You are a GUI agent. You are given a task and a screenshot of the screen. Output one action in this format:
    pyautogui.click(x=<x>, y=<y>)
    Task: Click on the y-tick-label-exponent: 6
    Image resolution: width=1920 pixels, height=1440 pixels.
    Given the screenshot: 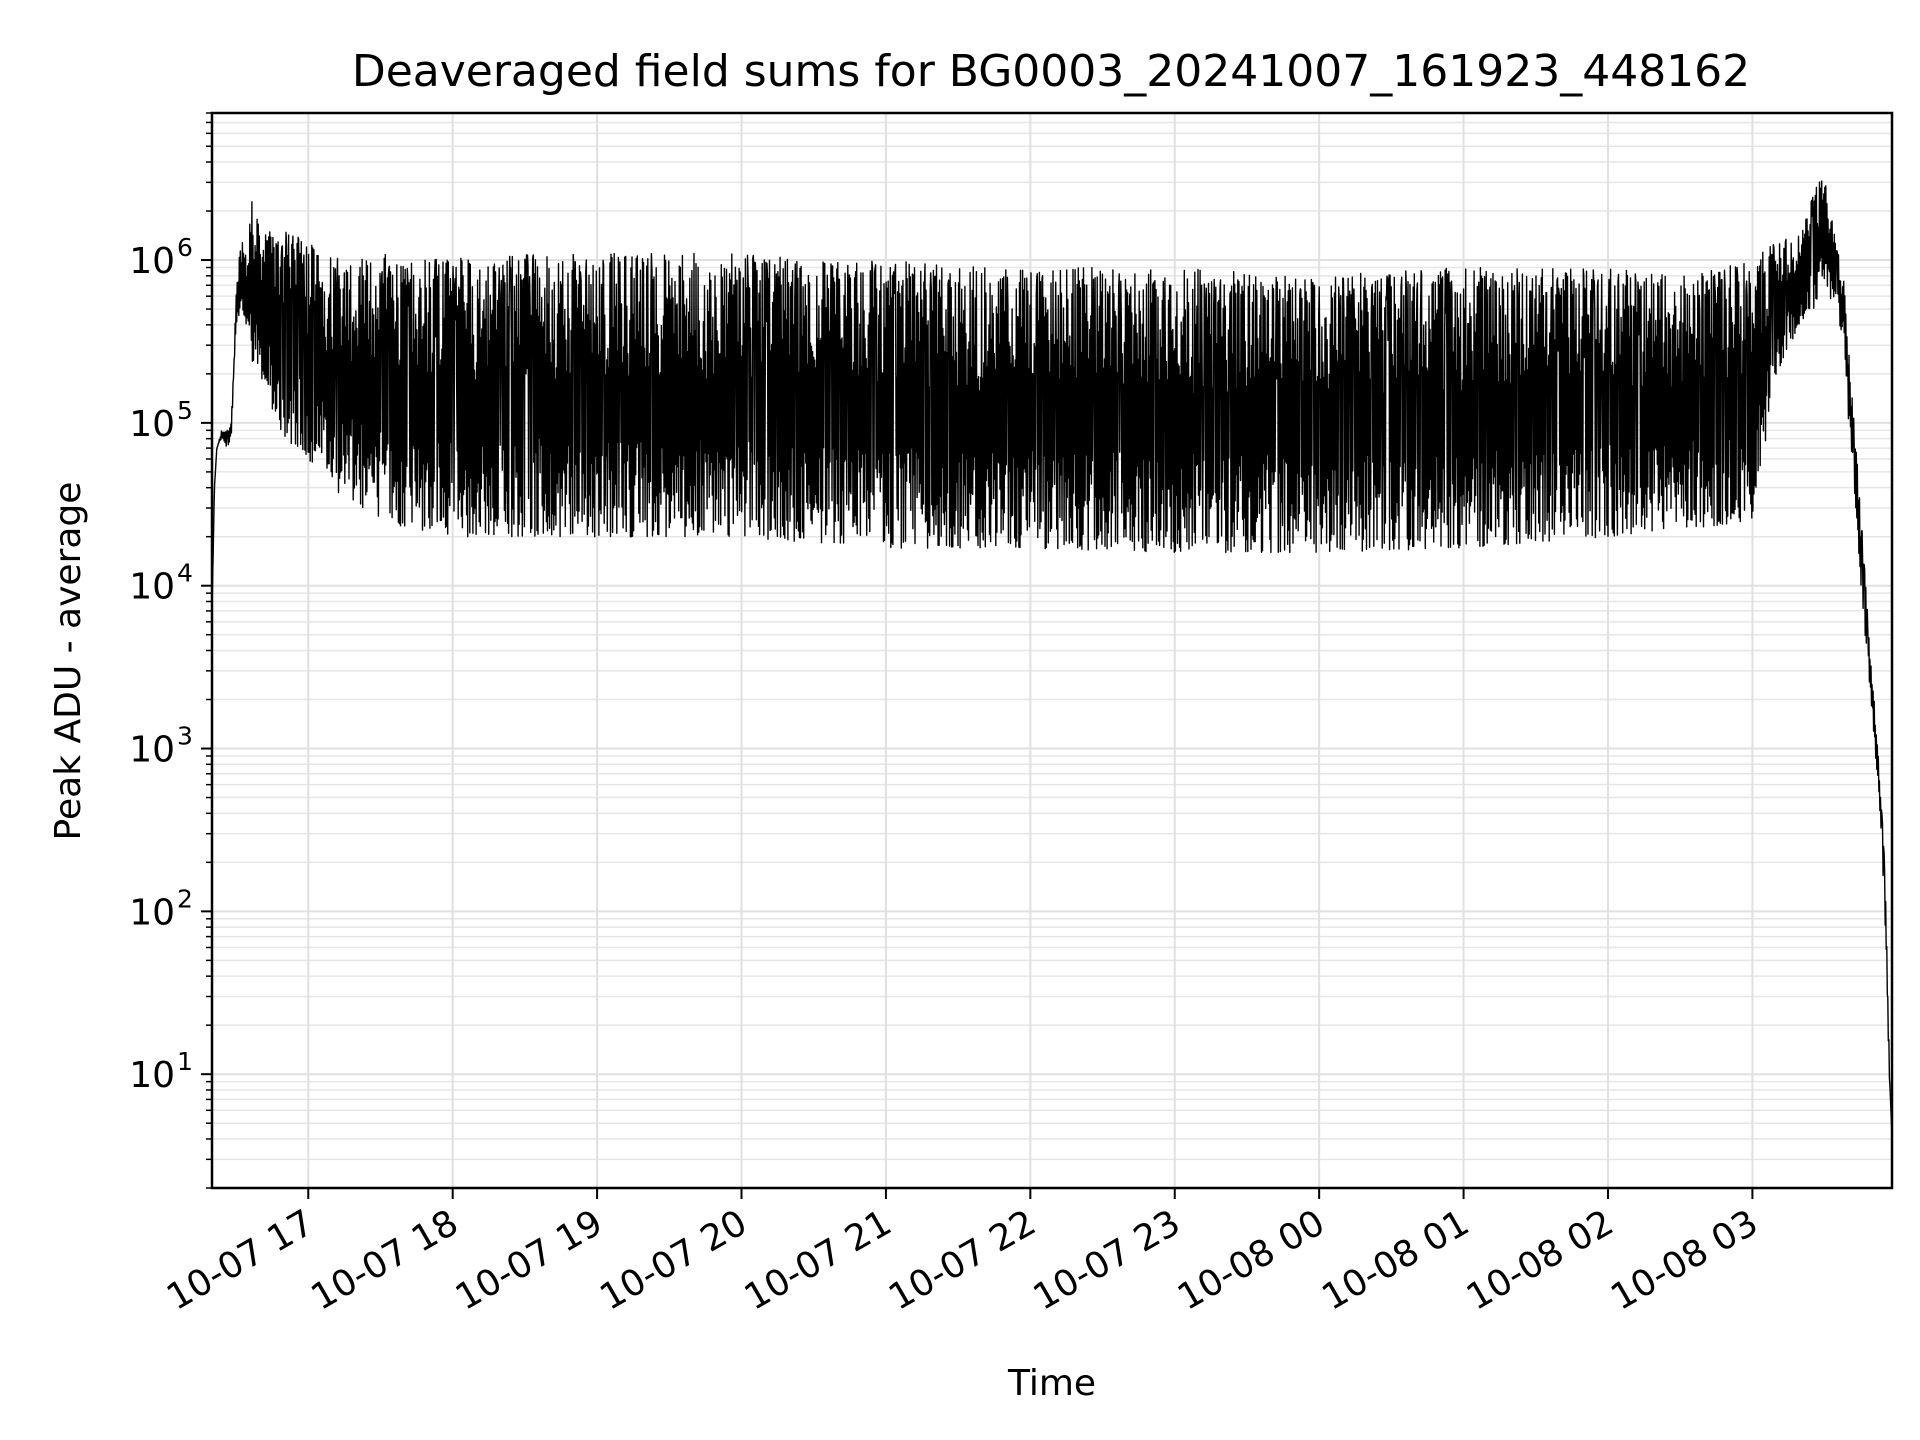 What is the action you would take?
    pyautogui.click(x=185, y=247)
    